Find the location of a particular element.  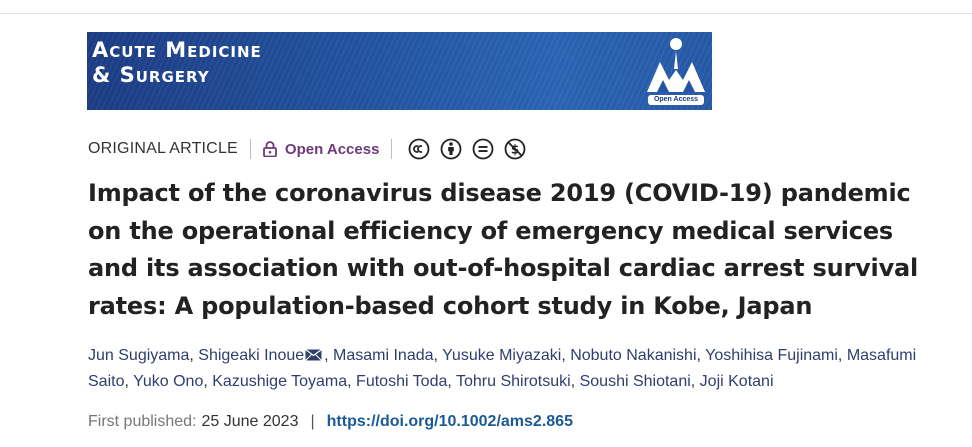

author-link: Yoshihisa Fujinami is located at coordinates (771, 355).